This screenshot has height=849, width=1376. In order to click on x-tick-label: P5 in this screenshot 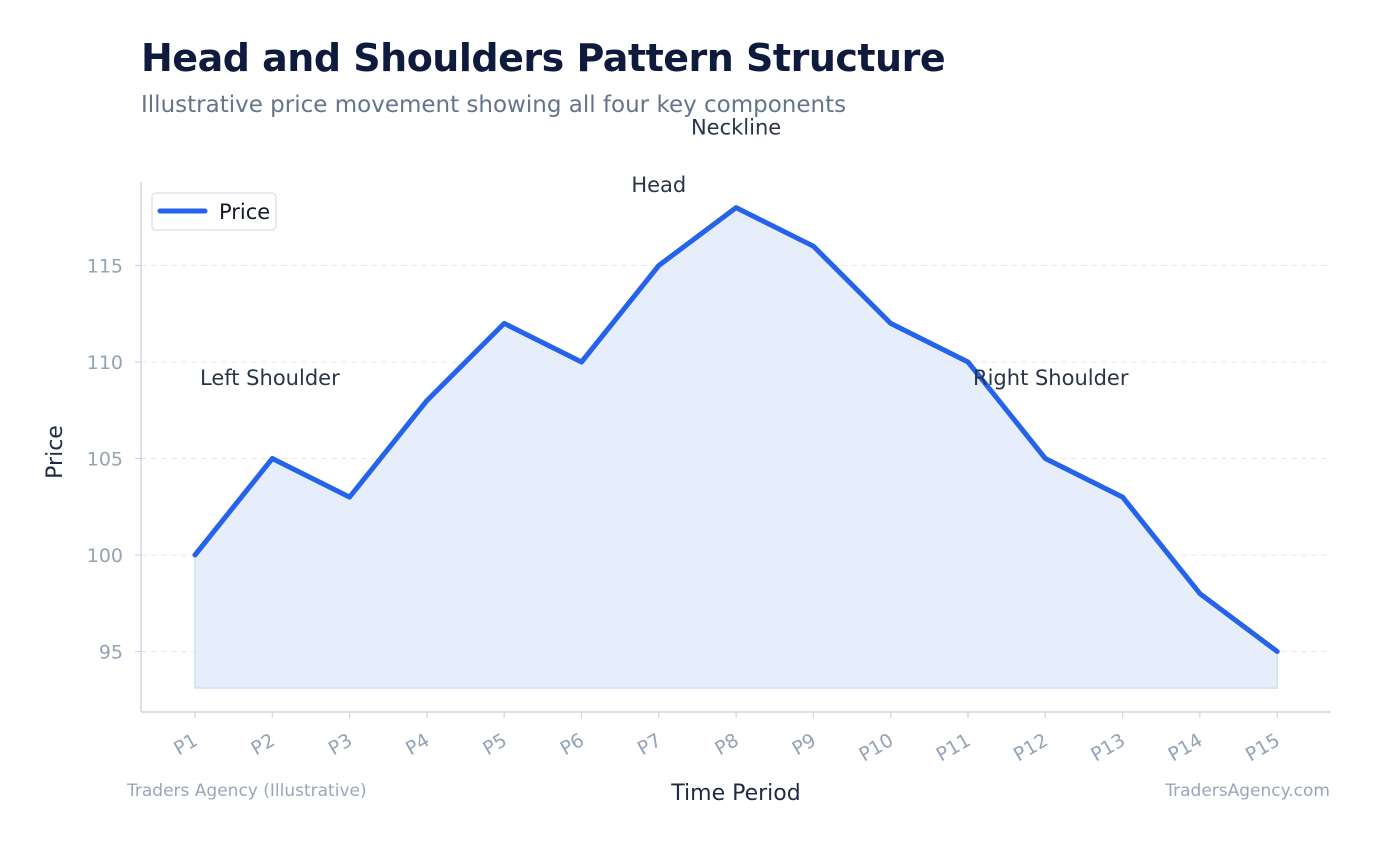, I will do `click(494, 744)`.